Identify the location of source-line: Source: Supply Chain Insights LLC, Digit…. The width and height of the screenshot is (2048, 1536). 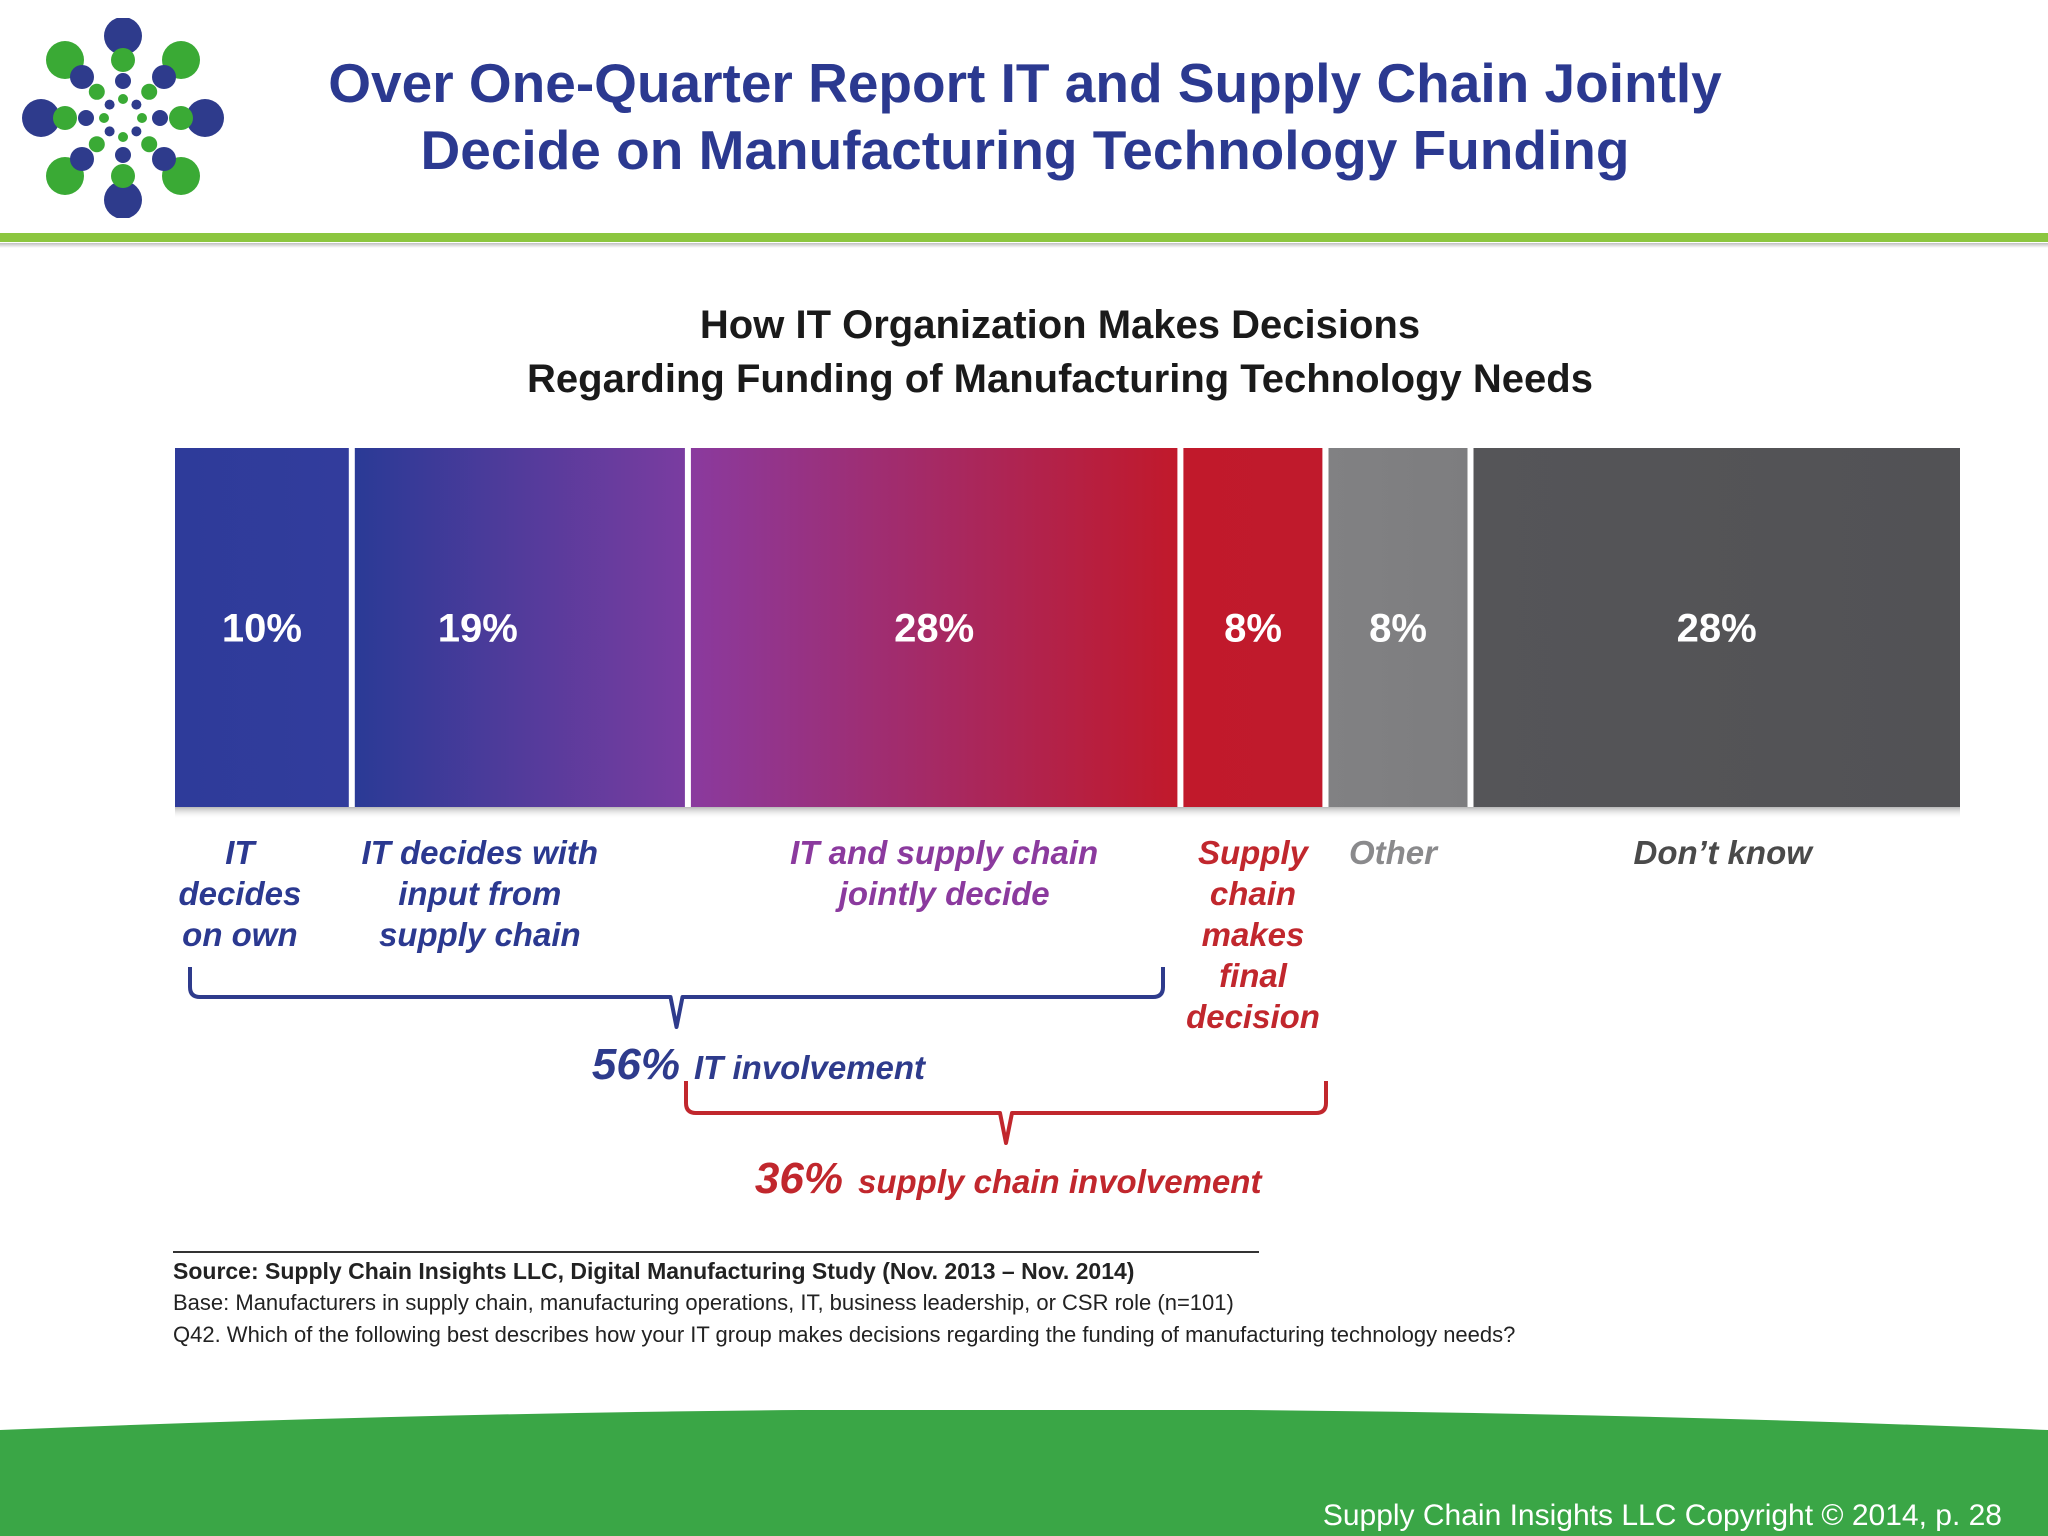
(654, 1271).